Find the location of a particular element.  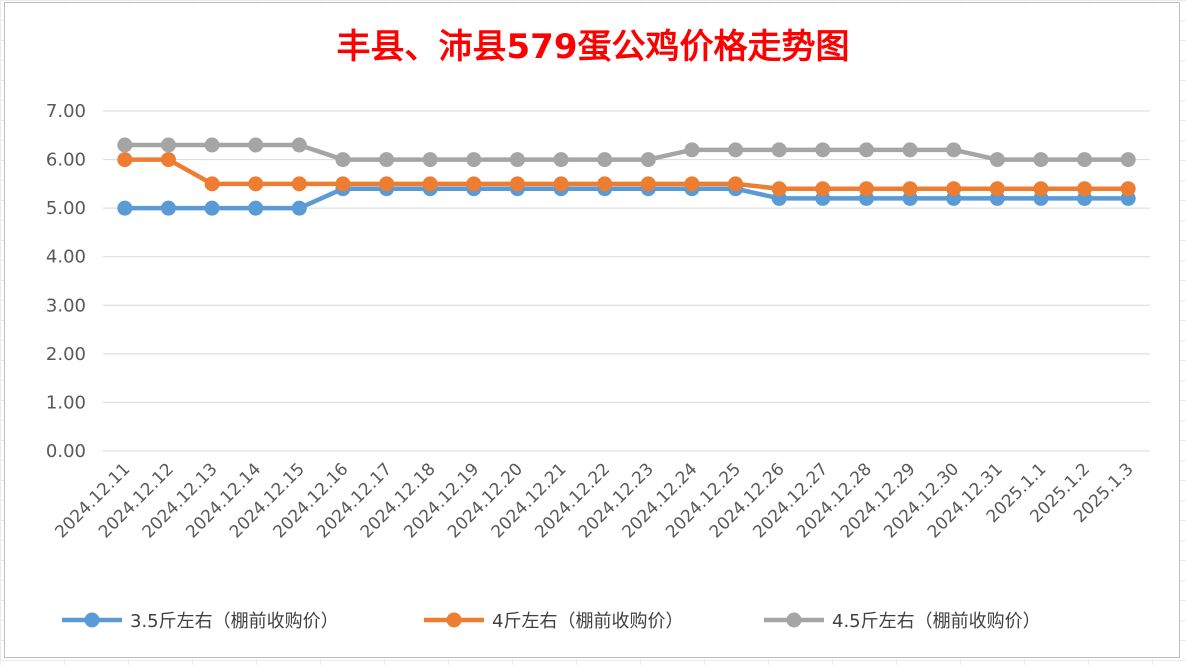

y-axis-ticks: 0.00 1.00 2.00 3.00 4.00 5.00 6.00 7.00 is located at coordinates (66, 281).